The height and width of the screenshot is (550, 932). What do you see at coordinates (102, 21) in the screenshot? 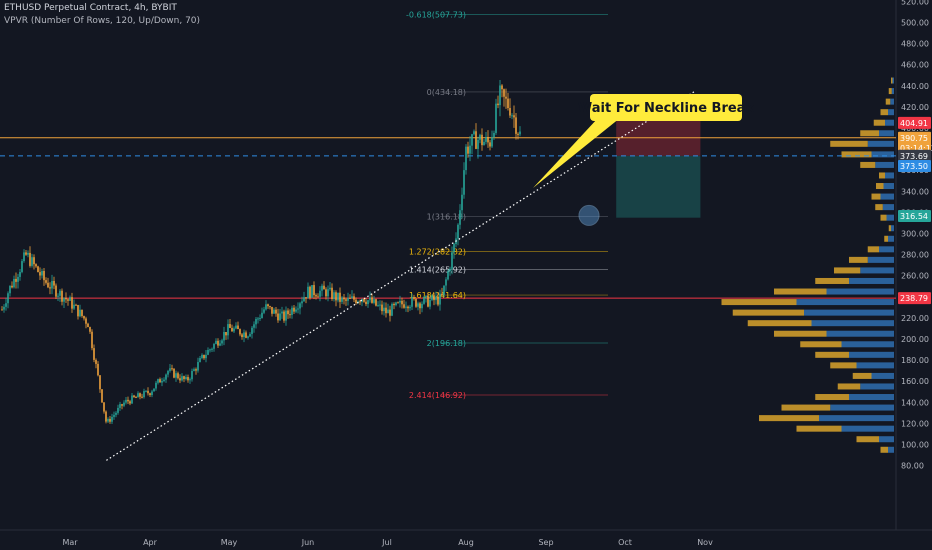
I see `indicator-label: VPVR (Number Of Rows, 120, Up/Down, 70)` at bounding box center [102, 21].